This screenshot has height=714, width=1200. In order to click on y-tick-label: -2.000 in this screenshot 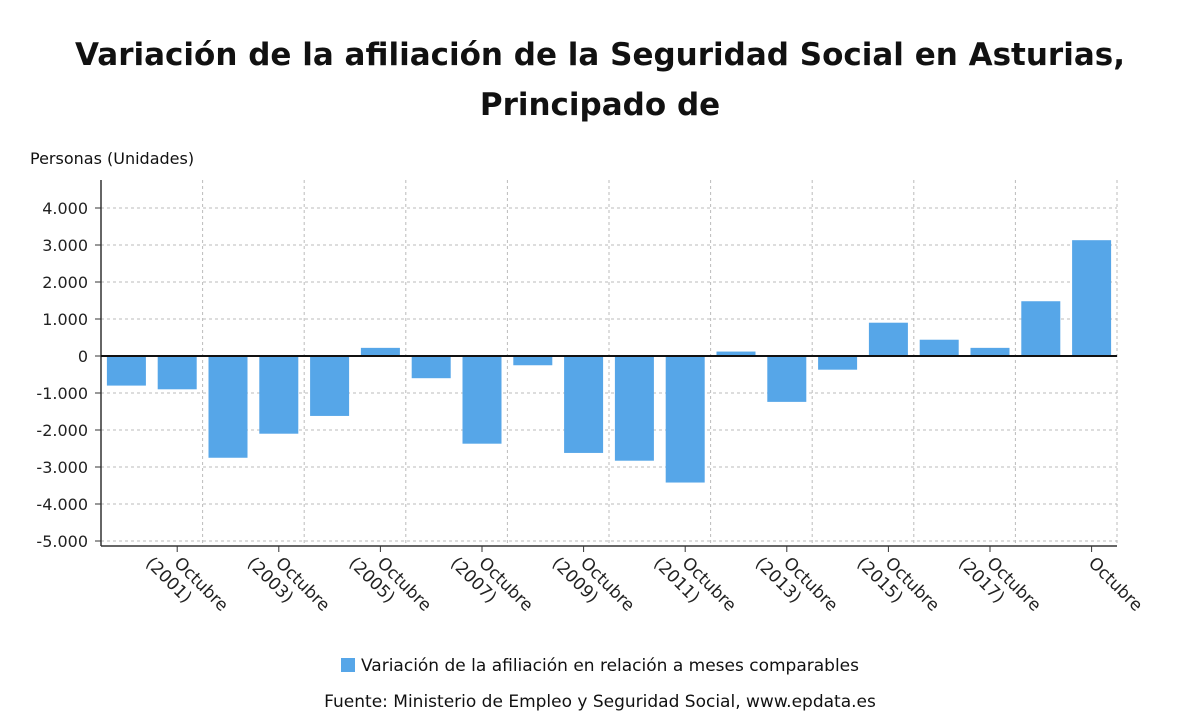, I will do `click(62, 430)`.